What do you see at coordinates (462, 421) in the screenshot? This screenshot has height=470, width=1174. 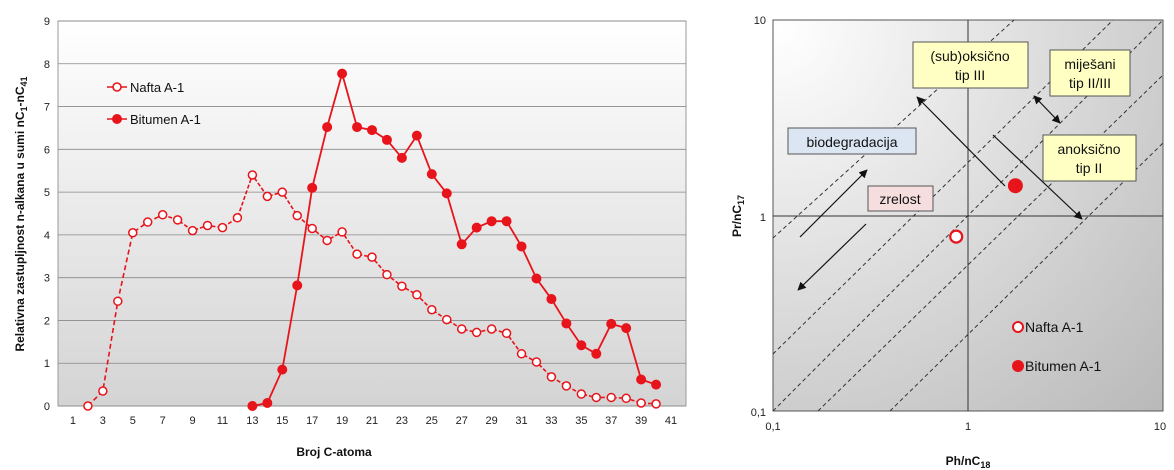 I see `x-tick-label-27: 27` at bounding box center [462, 421].